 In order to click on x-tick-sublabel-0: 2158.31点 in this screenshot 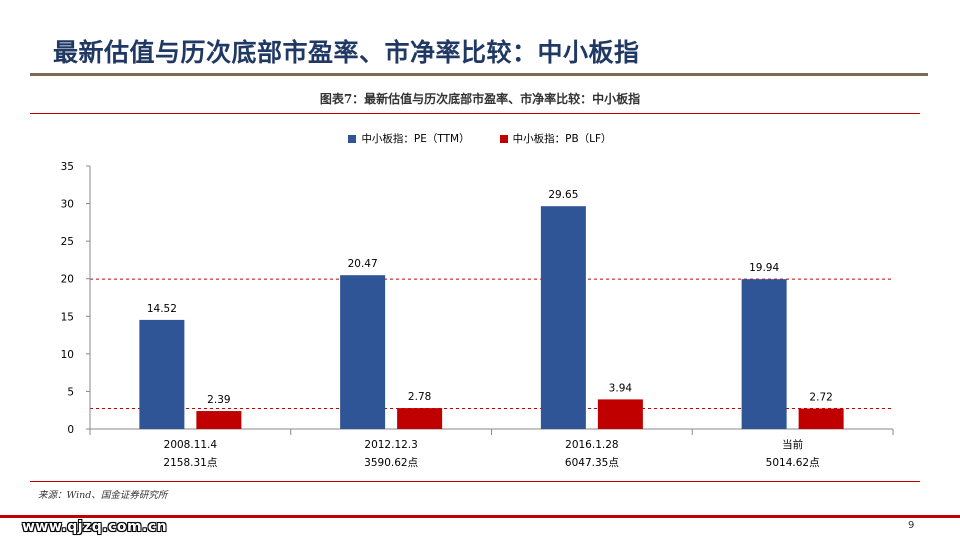, I will do `click(190, 463)`.